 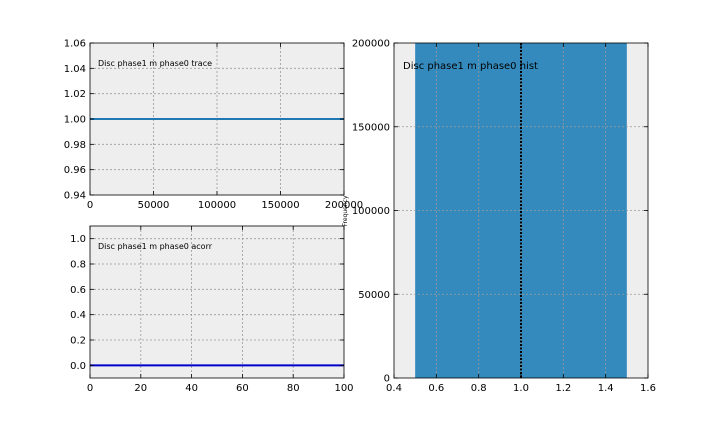 I want to click on hist-xtick-label: 0.8, so click(x=479, y=388).